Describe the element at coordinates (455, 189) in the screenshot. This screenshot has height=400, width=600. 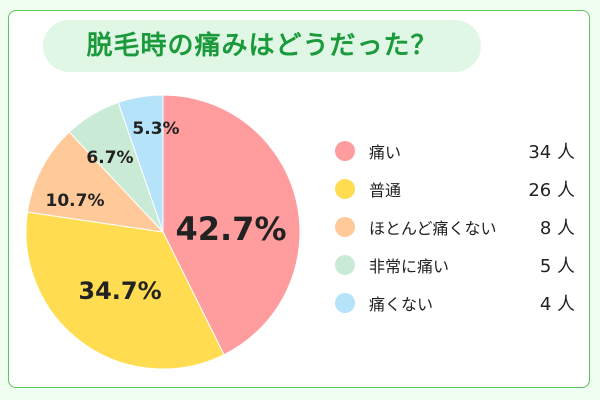
I see `legend-item: 普通 26 人` at that location.